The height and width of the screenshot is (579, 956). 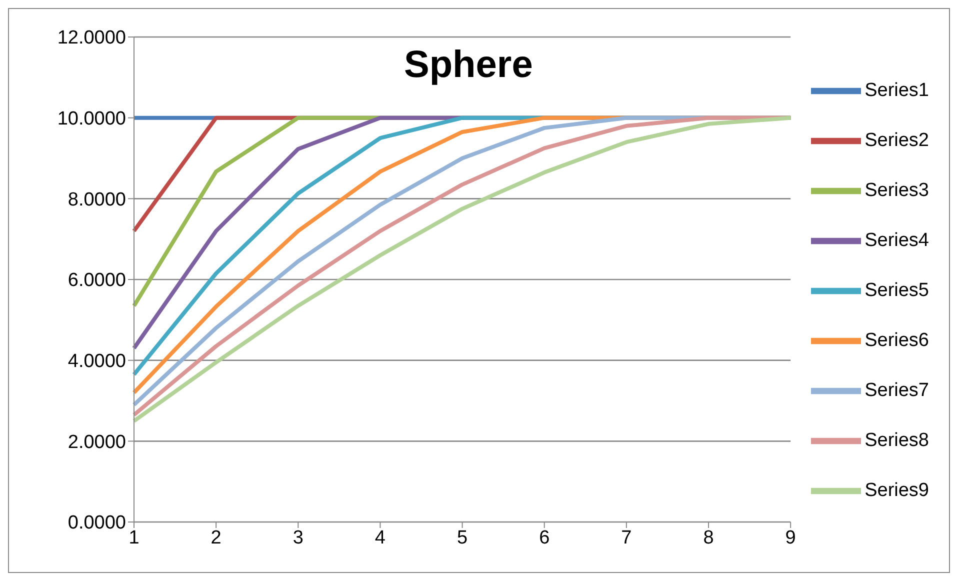 What do you see at coordinates (896, 440) in the screenshot?
I see `legend-label: Series8` at bounding box center [896, 440].